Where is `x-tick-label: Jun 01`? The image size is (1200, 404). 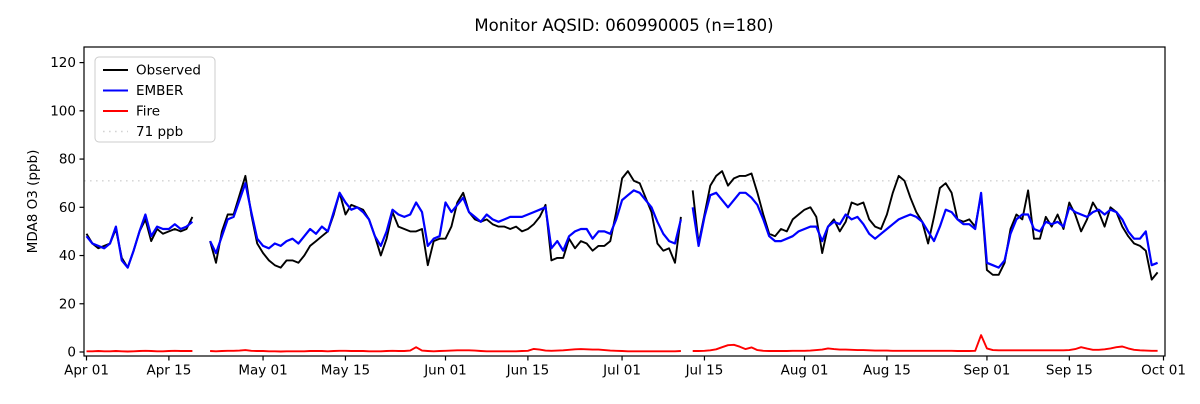
x-tick-label: Jun 01 is located at coordinates (445, 371).